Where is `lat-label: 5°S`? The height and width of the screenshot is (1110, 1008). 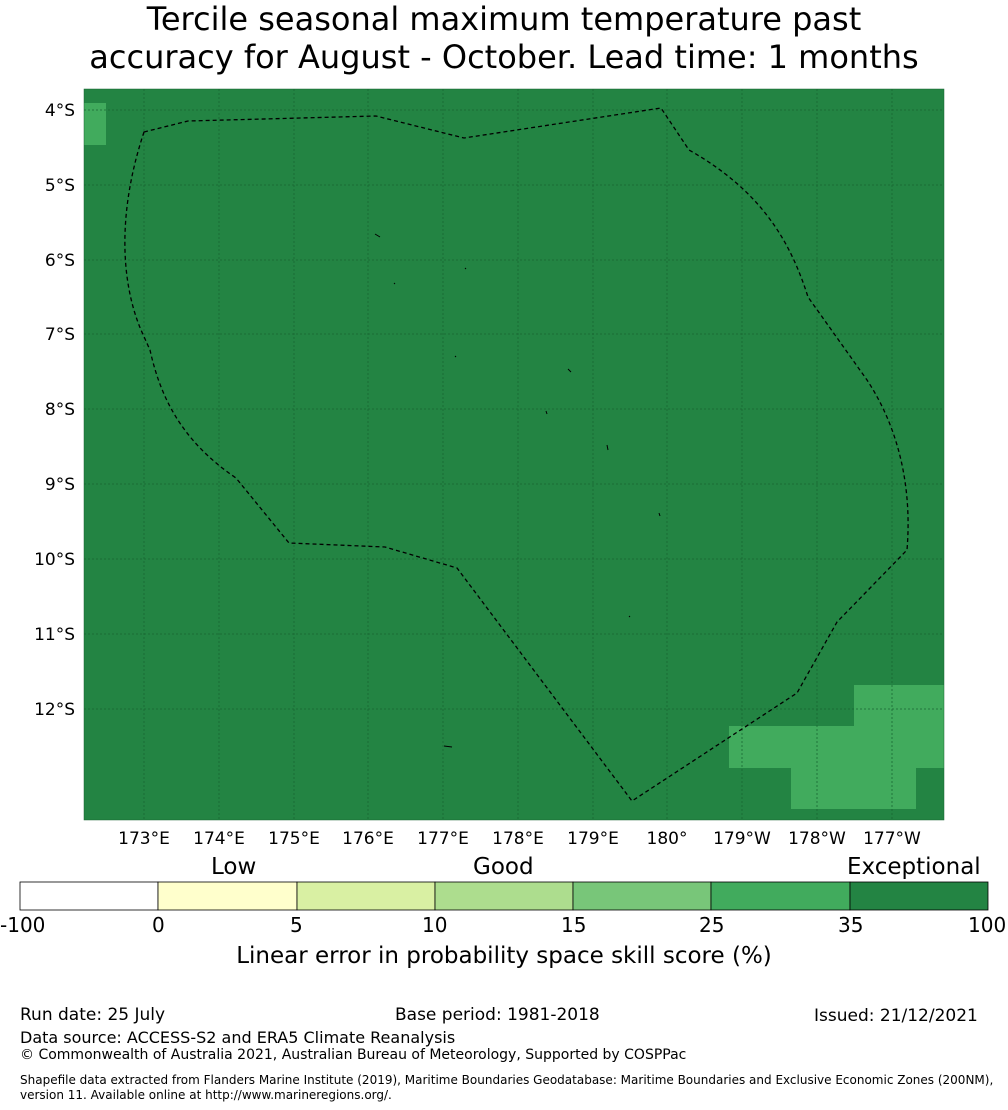 lat-label: 5°S is located at coordinates (60, 186).